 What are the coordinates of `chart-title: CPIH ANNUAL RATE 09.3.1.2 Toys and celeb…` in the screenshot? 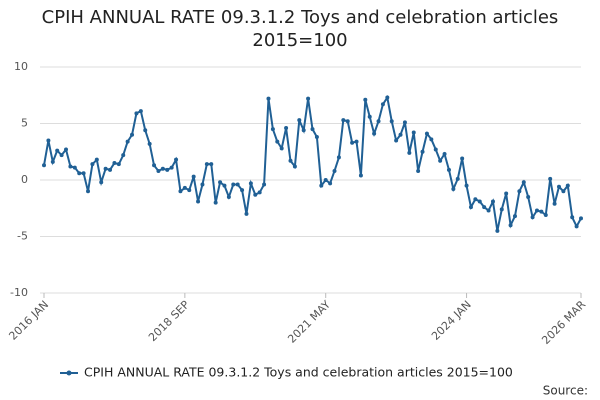 It's located at (300, 29).